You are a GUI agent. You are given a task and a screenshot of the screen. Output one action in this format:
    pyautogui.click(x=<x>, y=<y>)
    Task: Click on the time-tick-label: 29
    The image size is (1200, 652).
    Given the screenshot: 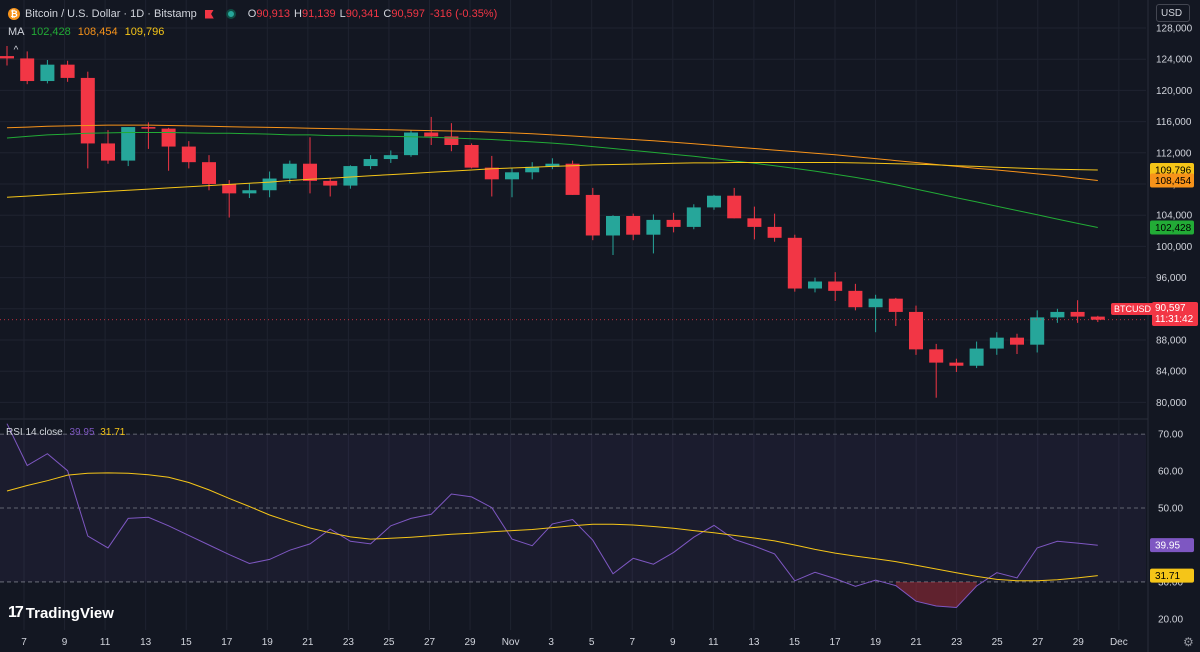 What is the action you would take?
    pyautogui.click(x=1079, y=642)
    